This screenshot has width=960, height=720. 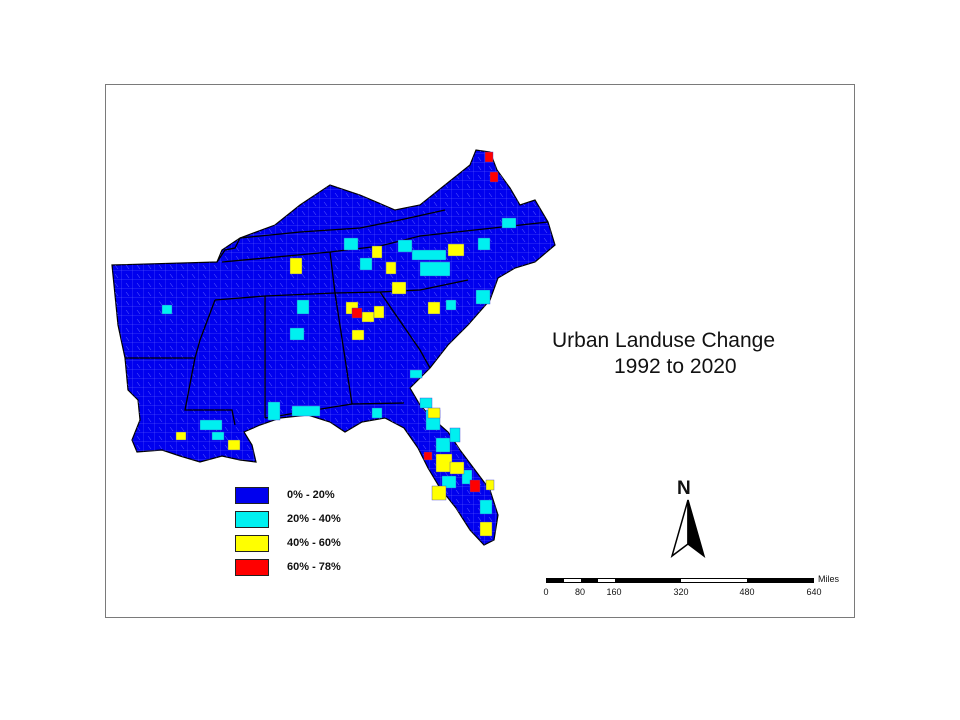 What do you see at coordinates (664, 340) in the screenshot?
I see `map-title-line1: Urban Landuse Change` at bounding box center [664, 340].